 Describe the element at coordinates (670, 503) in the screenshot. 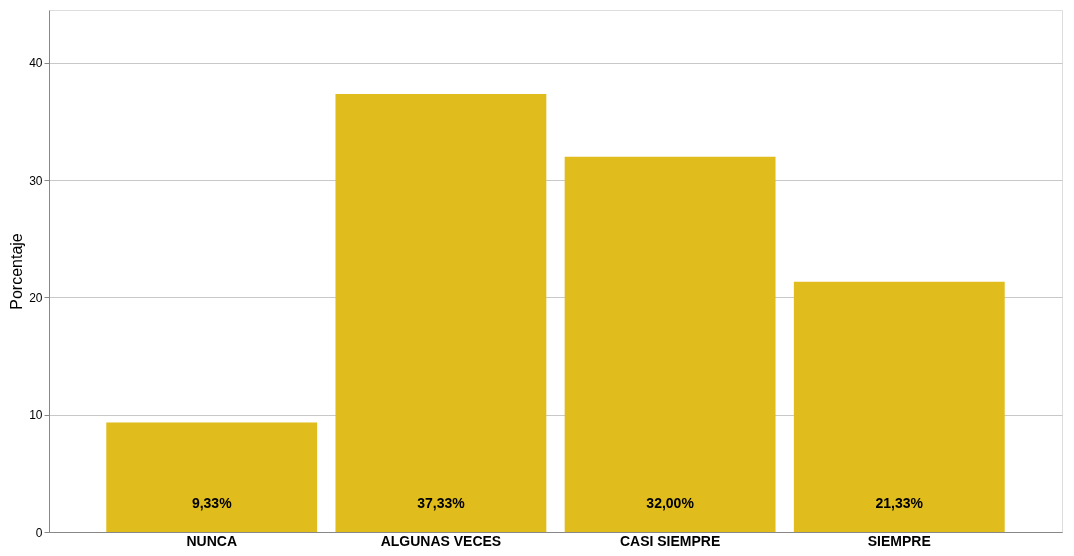

I see `data-label: 32,00%` at that location.